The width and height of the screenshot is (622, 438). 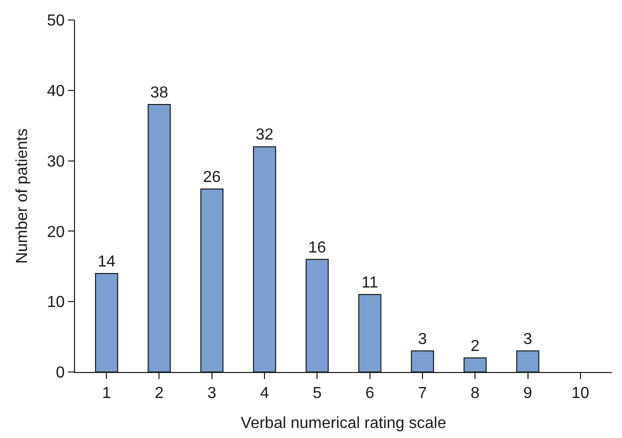 What do you see at coordinates (581, 393) in the screenshot?
I see `x-tick-label: 10` at bounding box center [581, 393].